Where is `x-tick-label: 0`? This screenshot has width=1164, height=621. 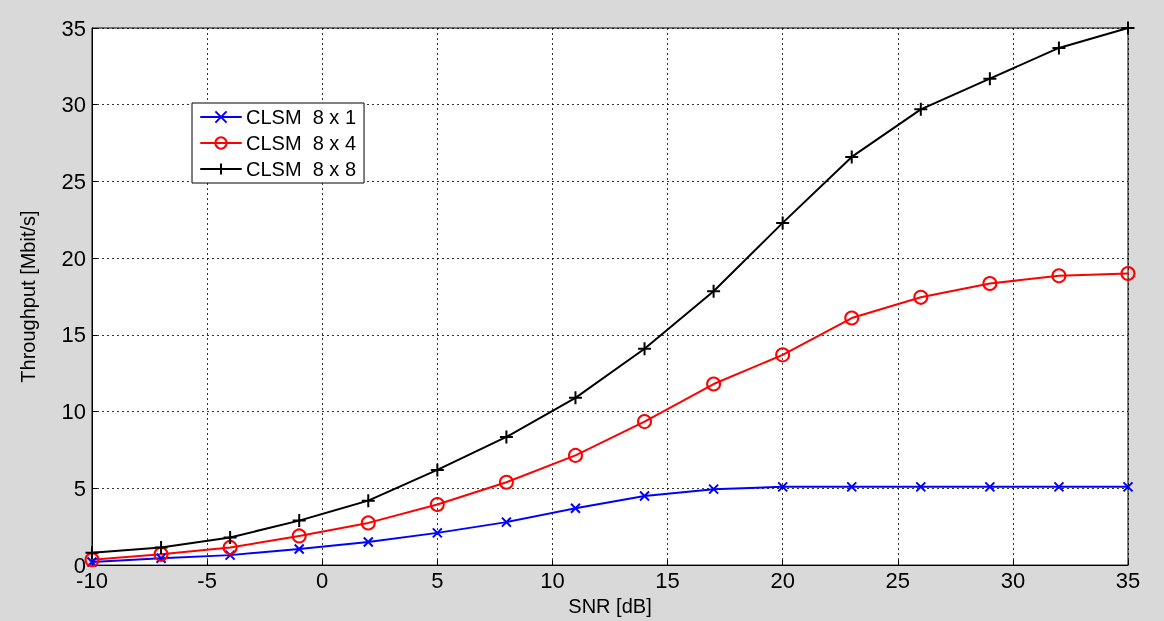
x-tick-label: 0 is located at coordinates (322, 580).